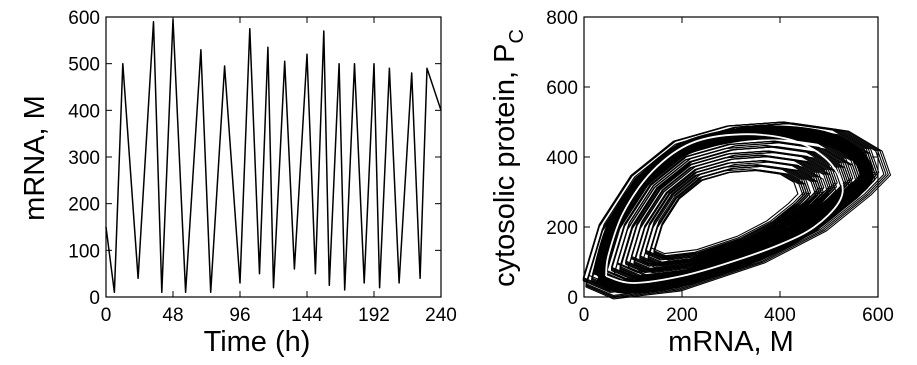  What do you see at coordinates (94, 298) in the screenshot?
I see `time-series-y-tick-label: 0` at bounding box center [94, 298].